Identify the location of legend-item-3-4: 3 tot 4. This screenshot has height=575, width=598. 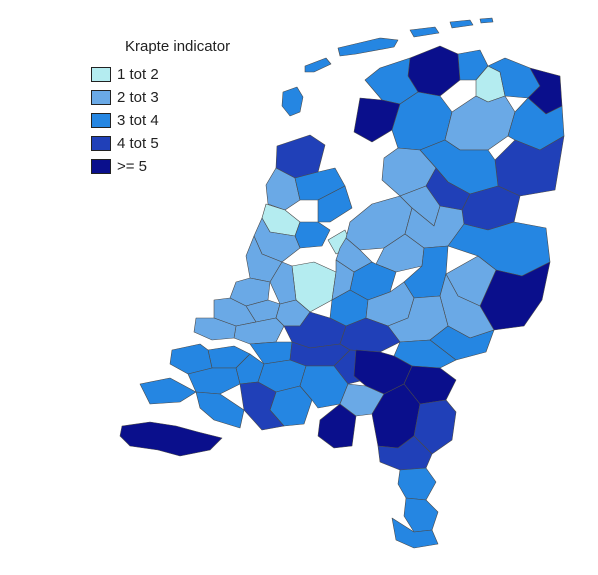
(160, 120).